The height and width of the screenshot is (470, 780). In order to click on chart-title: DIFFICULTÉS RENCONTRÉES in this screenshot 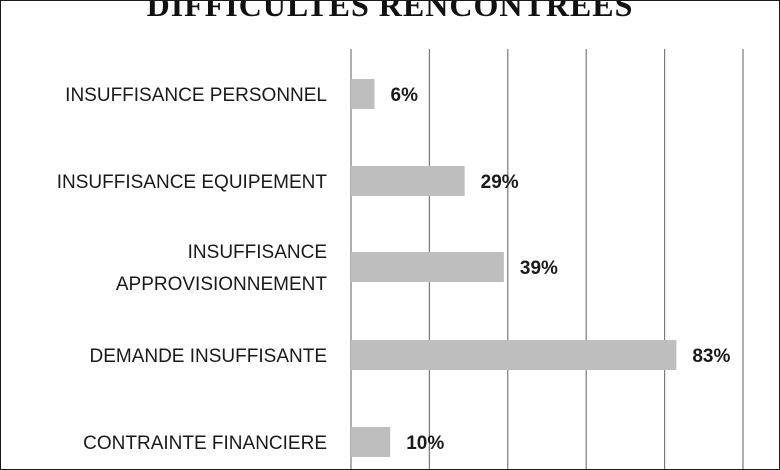, I will do `click(390, 11)`.